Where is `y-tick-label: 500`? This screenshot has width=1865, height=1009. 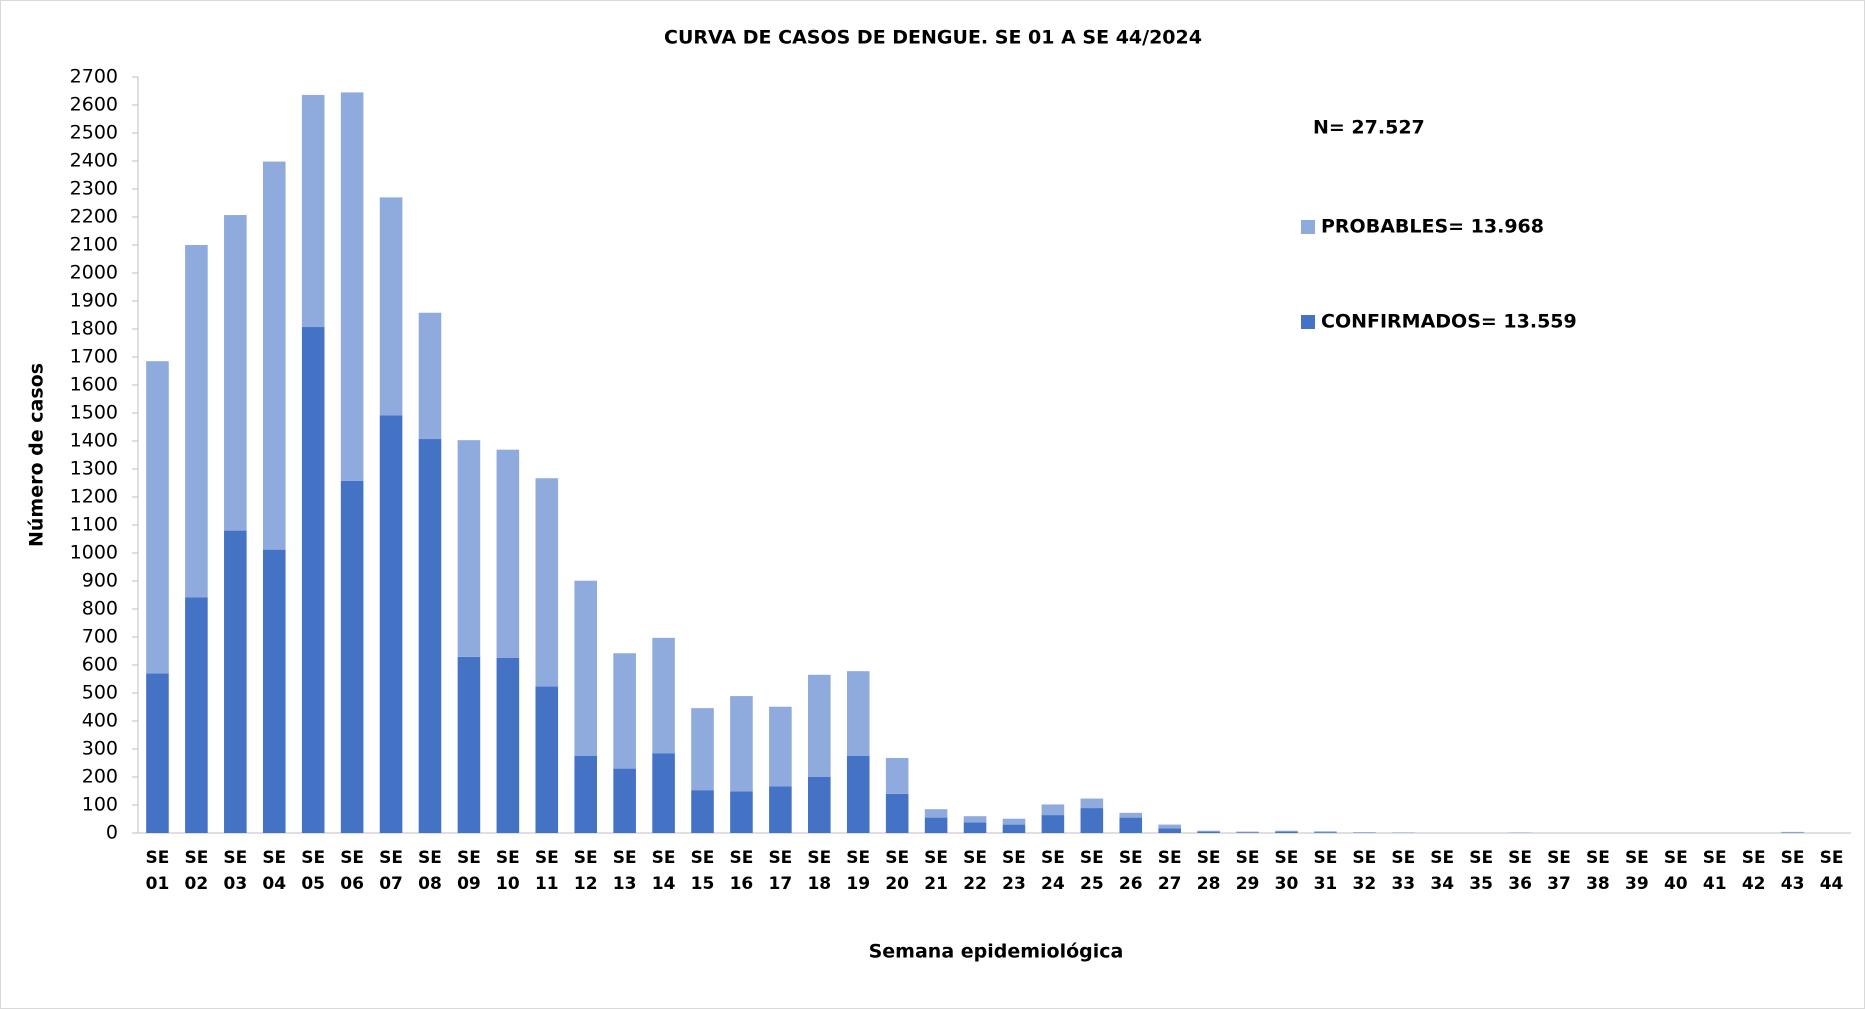
y-tick-label: 500 is located at coordinates (100, 693).